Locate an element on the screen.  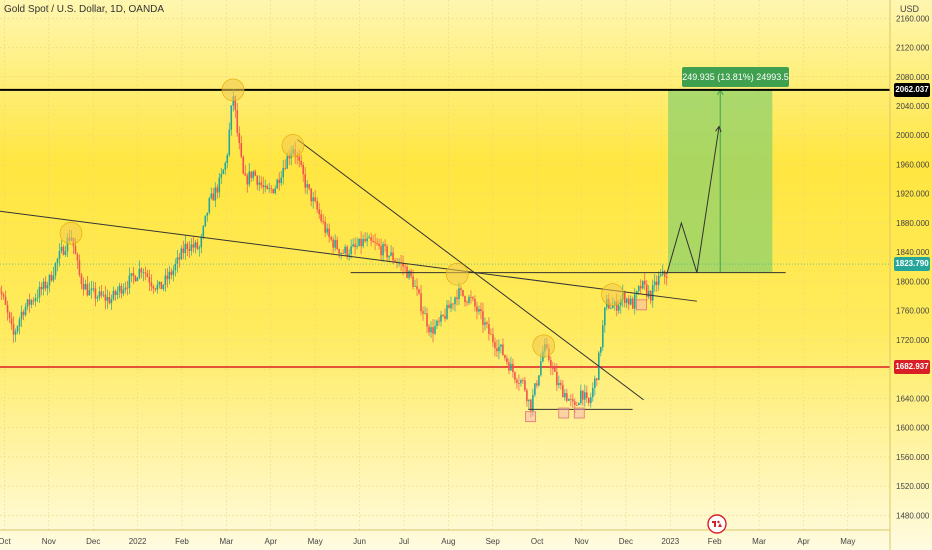
x-tick-label: Oct is located at coordinates (5, 541).